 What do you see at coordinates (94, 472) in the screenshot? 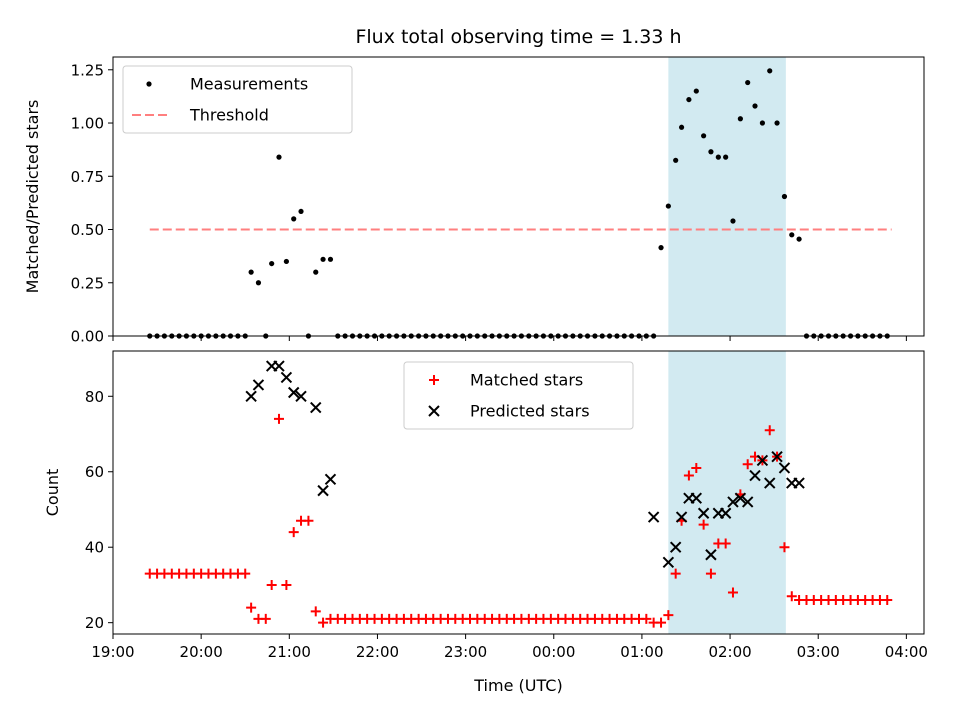
I see `y-tick-label: 60` at bounding box center [94, 472].